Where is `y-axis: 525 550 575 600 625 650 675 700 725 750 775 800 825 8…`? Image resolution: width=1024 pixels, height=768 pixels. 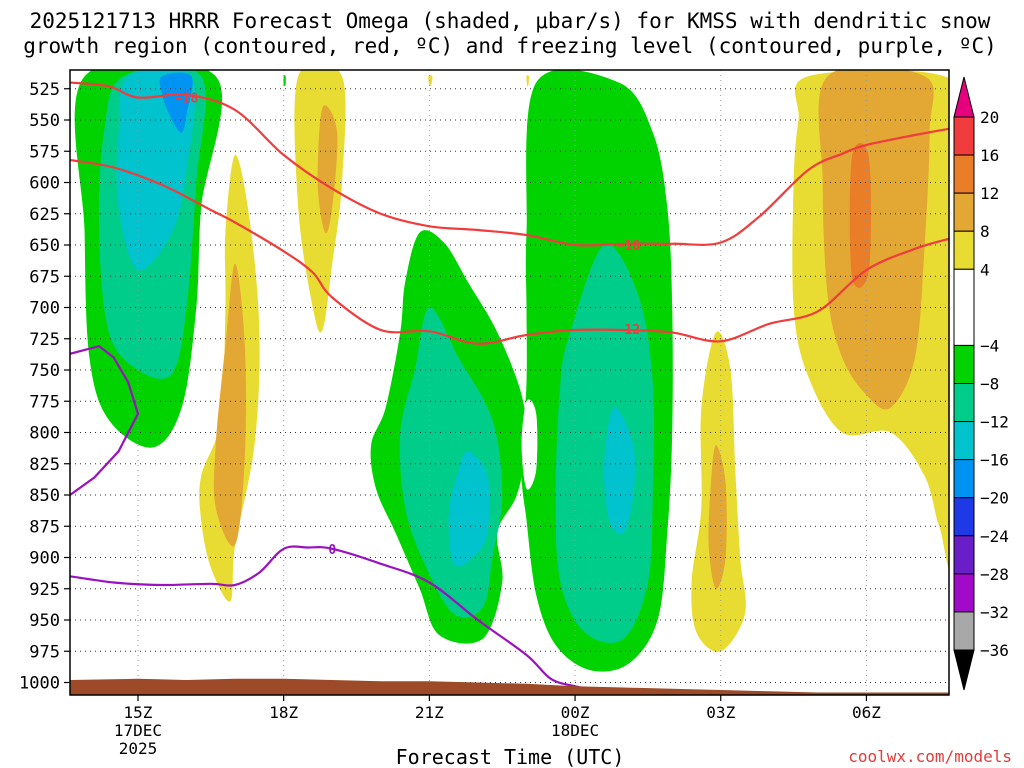 y-axis: 525 550 575 600 625 650 675 700 725 750 775 800 825 8… is located at coordinates (44, 387).